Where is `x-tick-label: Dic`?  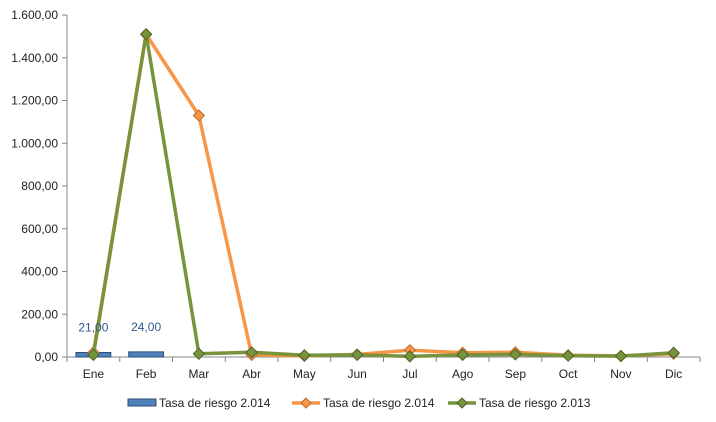
x-tick-label: Dic is located at coordinates (673, 374).